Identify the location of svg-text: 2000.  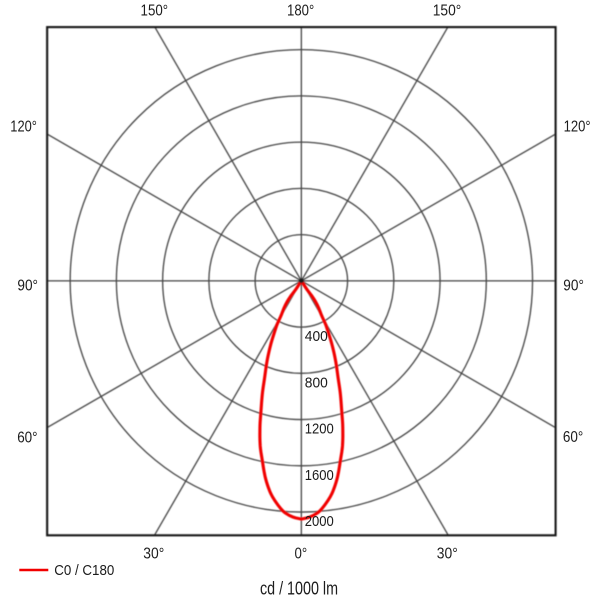
(319, 522).